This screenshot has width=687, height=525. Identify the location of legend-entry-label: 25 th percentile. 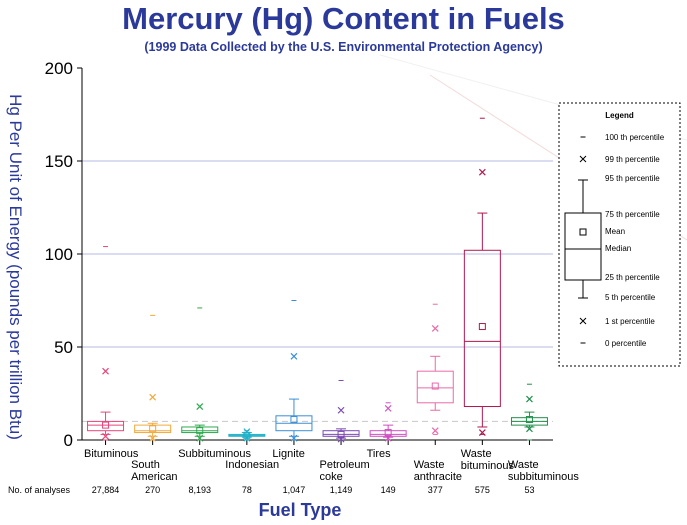
(632, 277).